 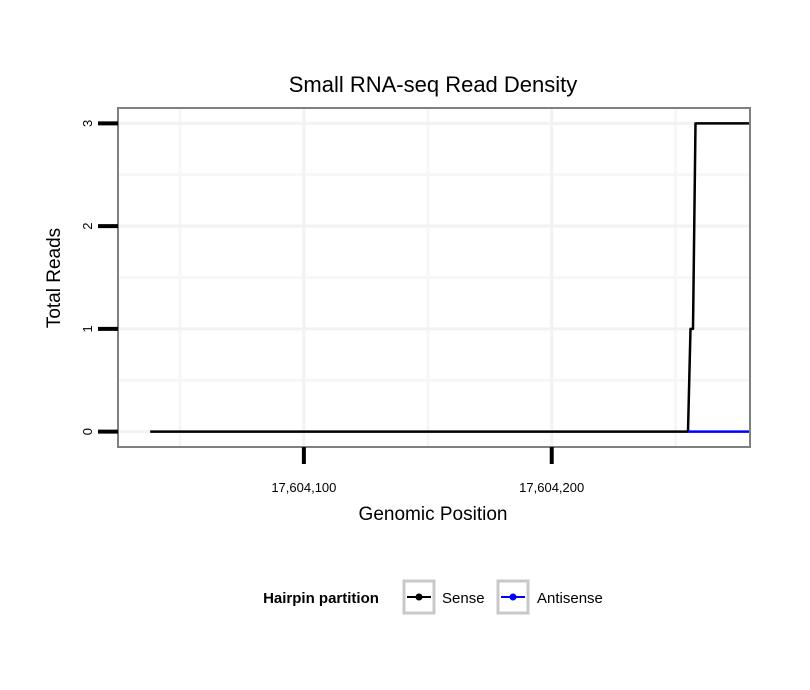 I want to click on y-tick-label: 0, so click(x=87, y=431).